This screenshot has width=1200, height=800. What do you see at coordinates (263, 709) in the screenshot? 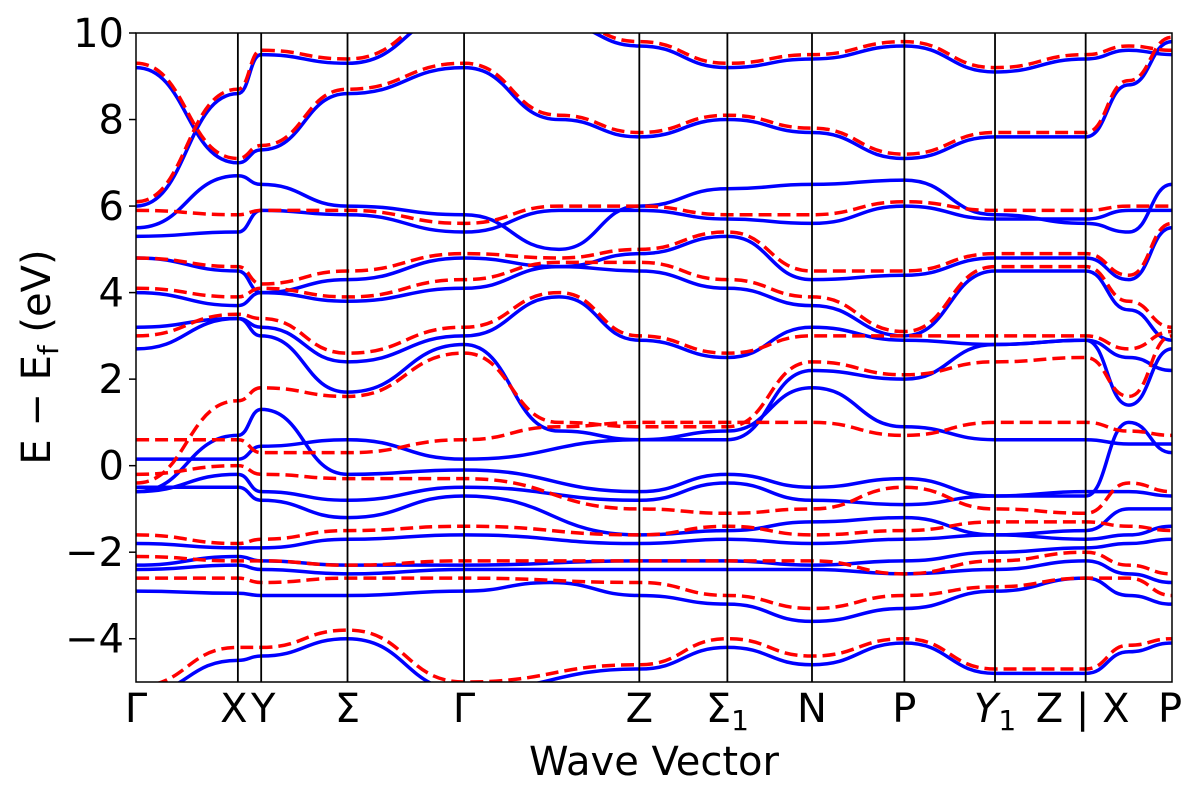
I see `x-tick-label: Y` at bounding box center [263, 709].